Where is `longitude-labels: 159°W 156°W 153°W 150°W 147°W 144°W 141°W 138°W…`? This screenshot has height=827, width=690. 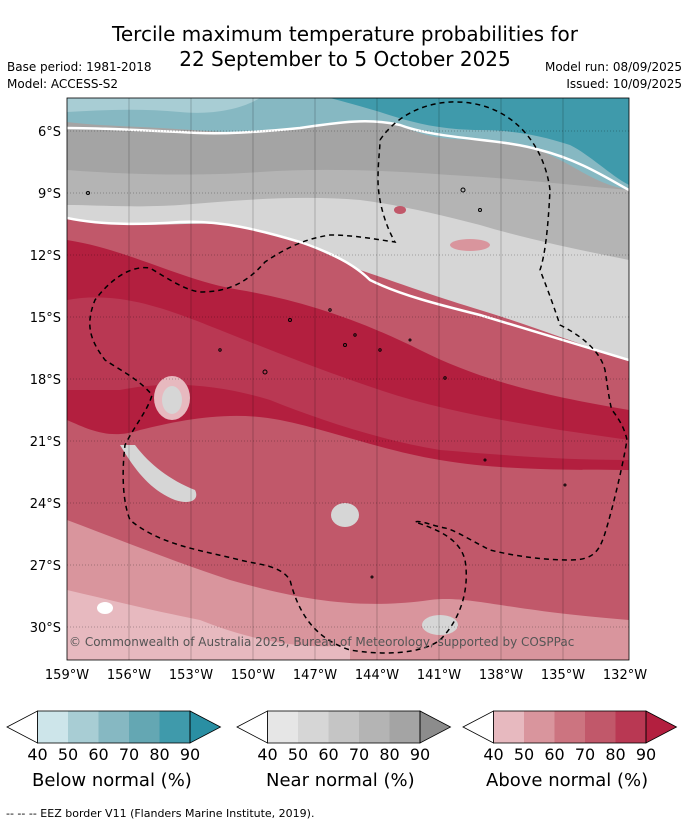 longitude-labels: 159°W 156°W 153°W 150°W 147°W 144°W 141°W 138°W… is located at coordinates (346, 675).